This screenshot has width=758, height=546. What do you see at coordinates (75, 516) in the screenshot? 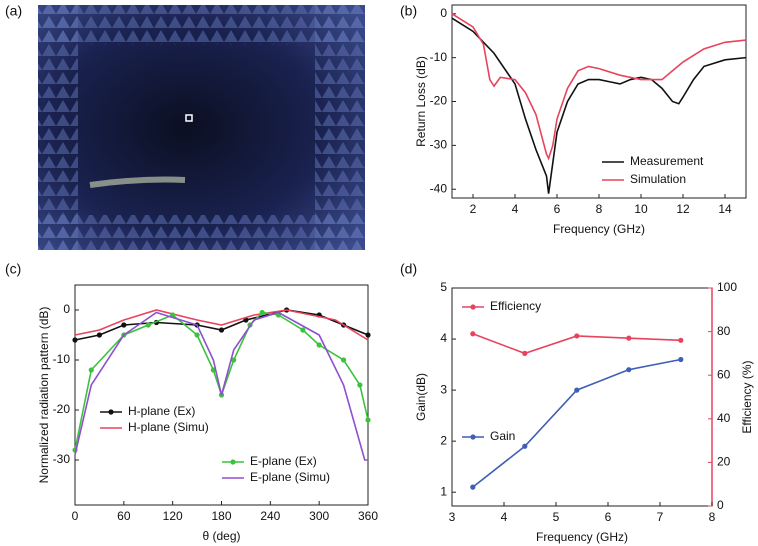
I see `x-tick-label: 0` at bounding box center [75, 516].